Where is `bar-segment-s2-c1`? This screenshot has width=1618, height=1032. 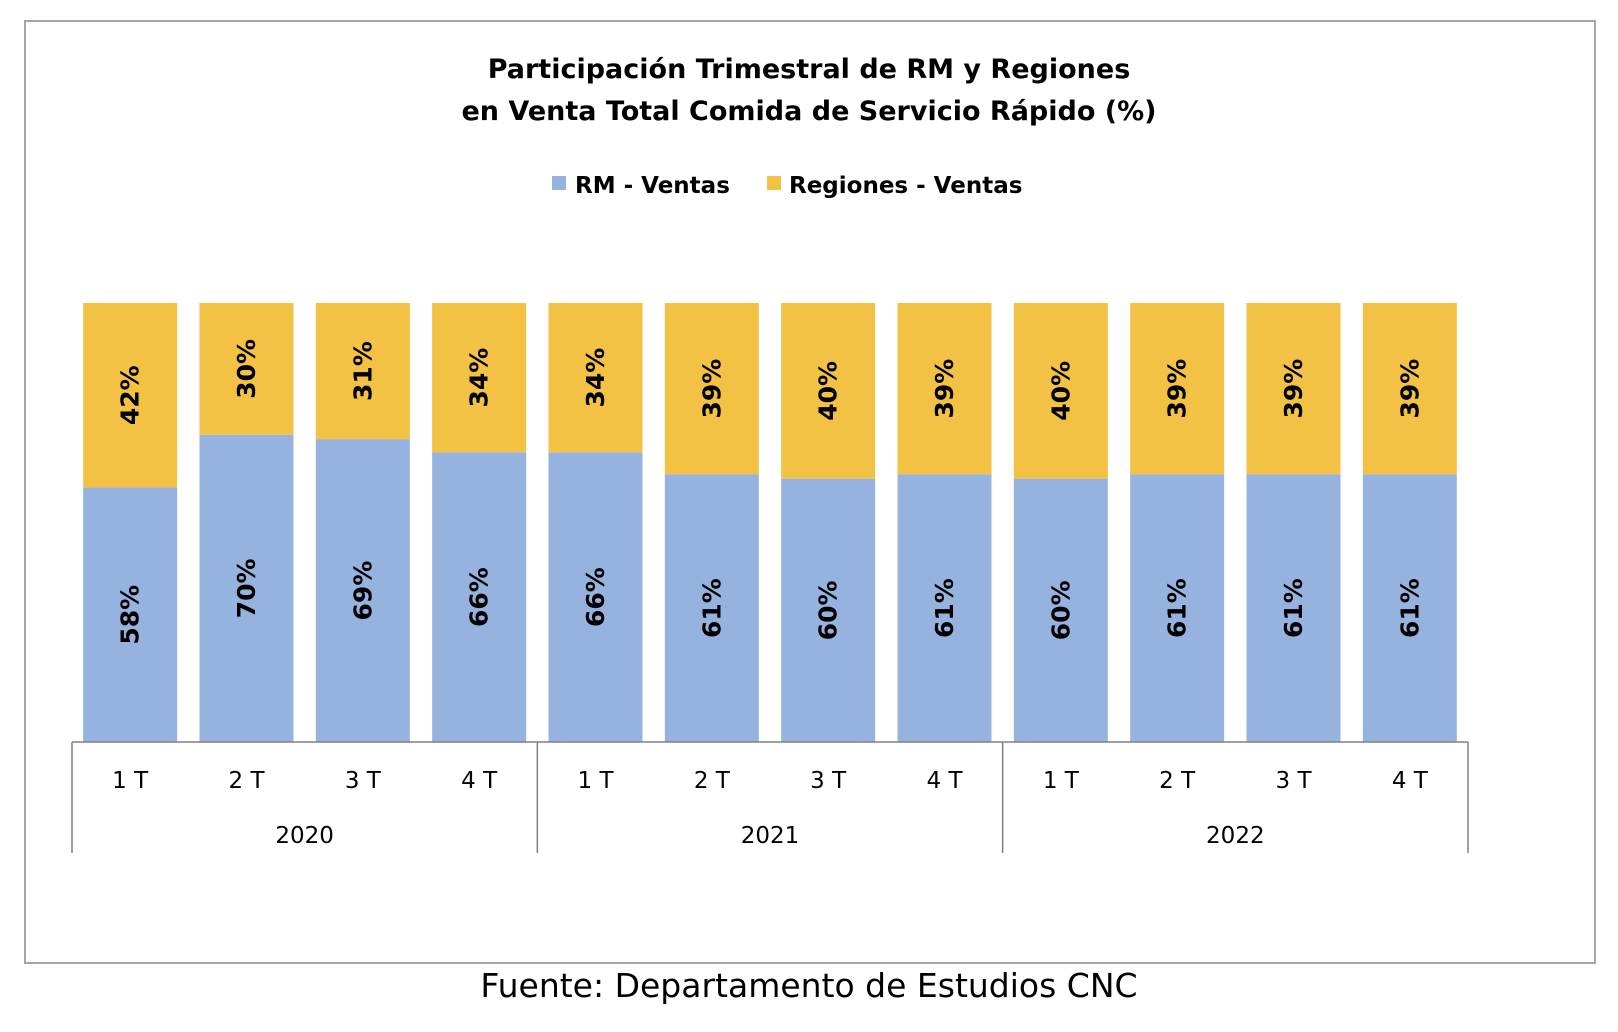 bar-segment-s2-c1 is located at coordinates (130, 395).